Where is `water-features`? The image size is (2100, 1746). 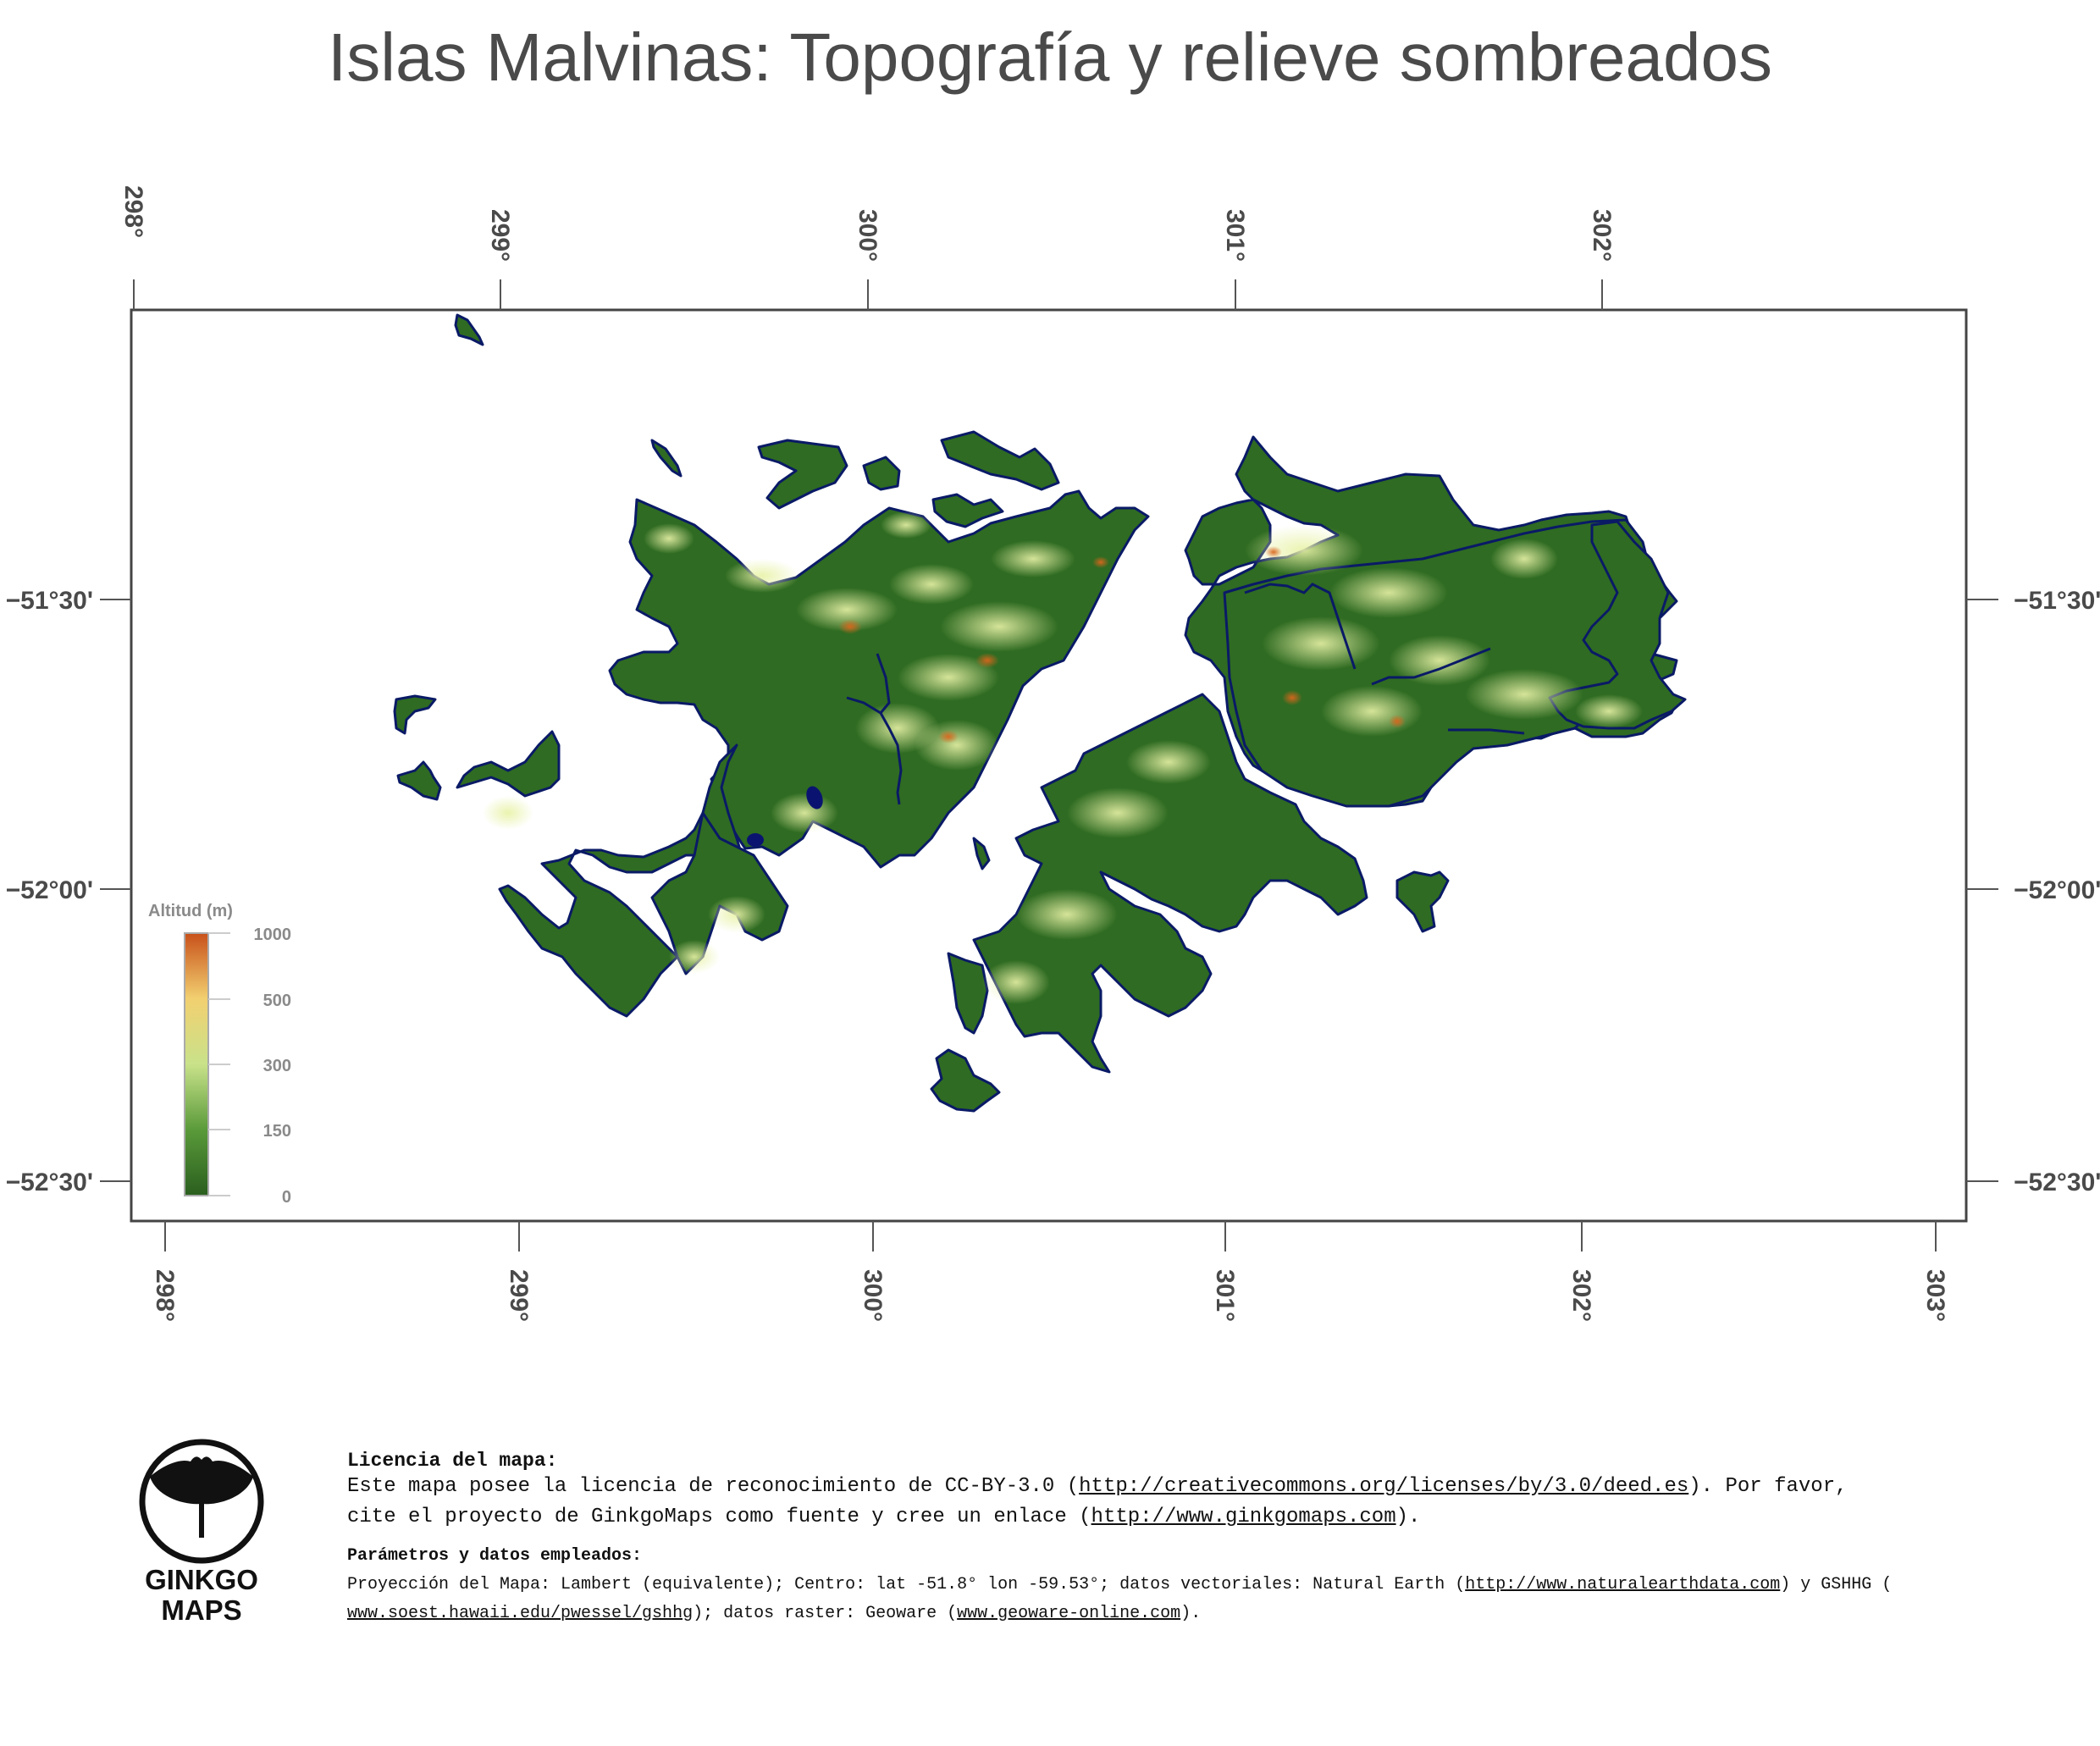 water-features is located at coordinates (1136, 715).